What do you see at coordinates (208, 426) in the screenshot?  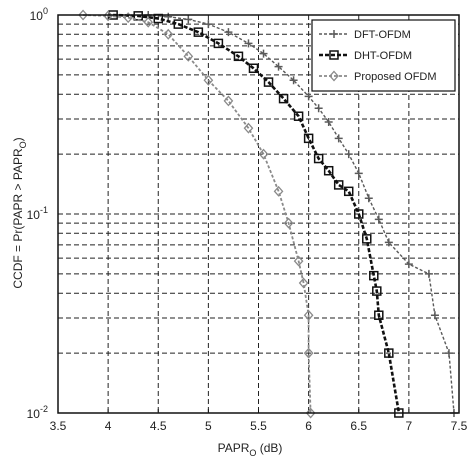 I see `x-tick-label: 5` at bounding box center [208, 426].